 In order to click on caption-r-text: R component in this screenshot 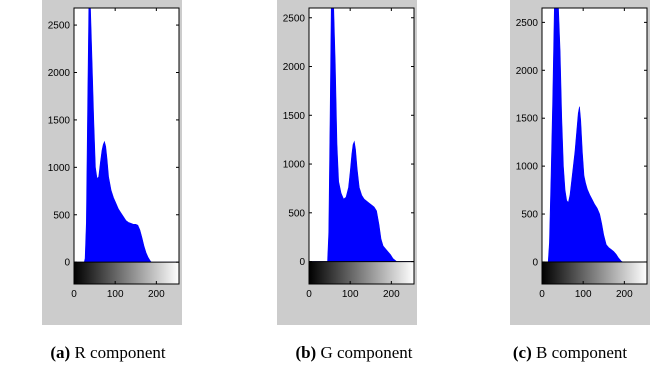, I will do `click(118, 352)`.